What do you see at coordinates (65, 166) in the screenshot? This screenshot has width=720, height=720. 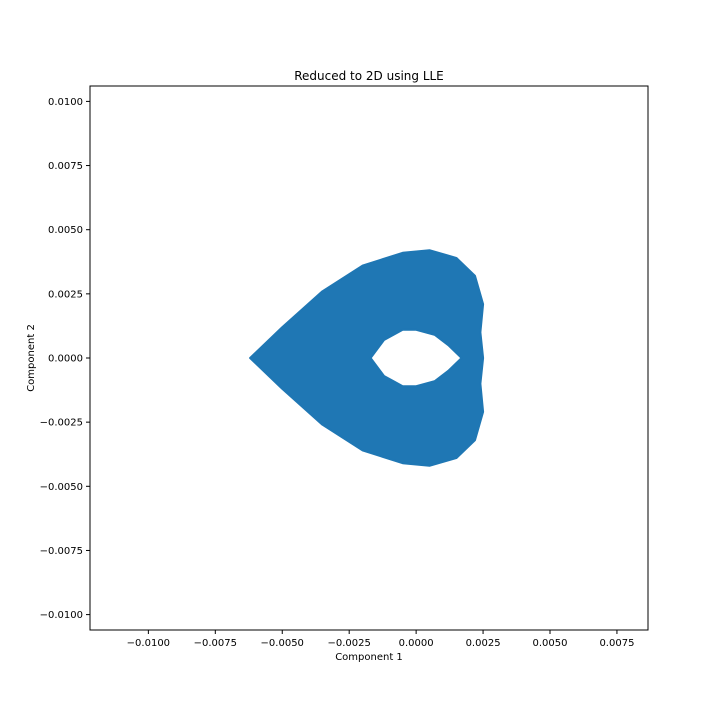 I see `y-tick-label: 0.0075` at bounding box center [65, 166].